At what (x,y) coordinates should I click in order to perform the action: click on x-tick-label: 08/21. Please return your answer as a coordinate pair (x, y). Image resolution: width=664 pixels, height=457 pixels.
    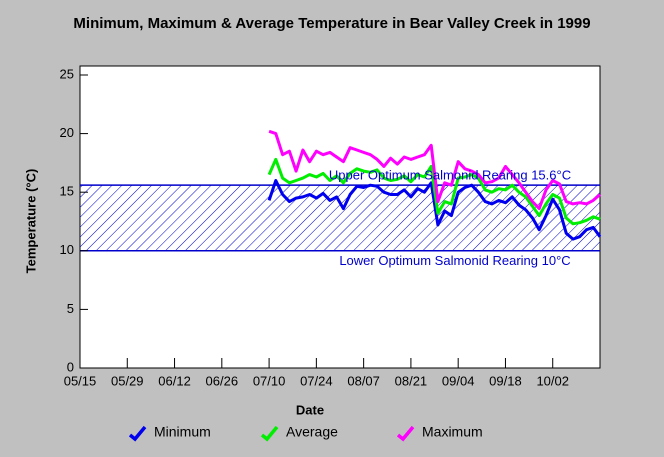
    Looking at the image, I should click on (411, 380).